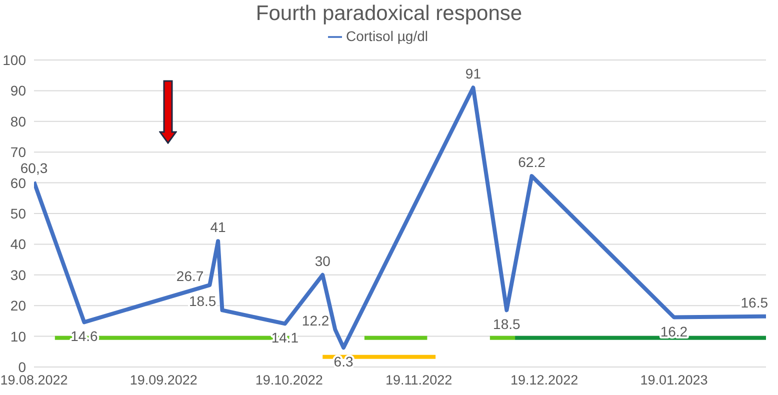  I want to click on data-label: 41, so click(218, 227).